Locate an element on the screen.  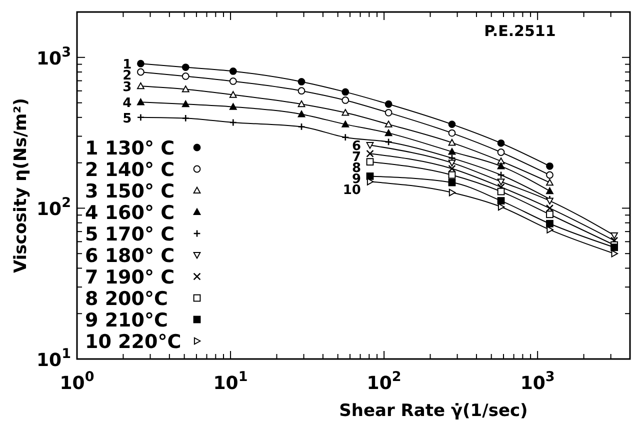
legend-label: 7 190° C is located at coordinates (130, 277).